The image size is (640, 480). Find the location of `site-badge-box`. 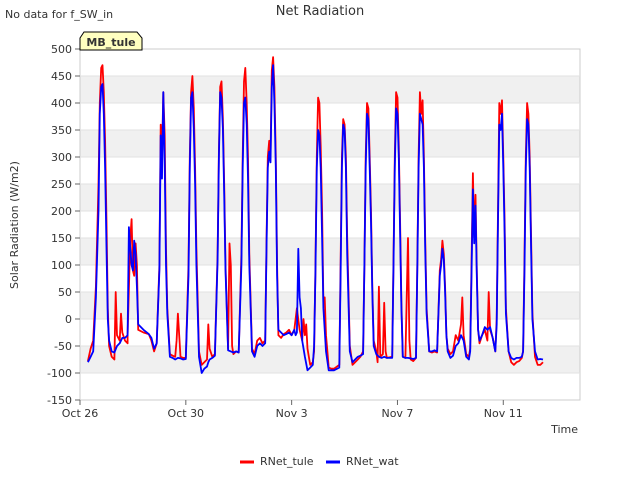

site-badge-box is located at coordinates (111, 41).